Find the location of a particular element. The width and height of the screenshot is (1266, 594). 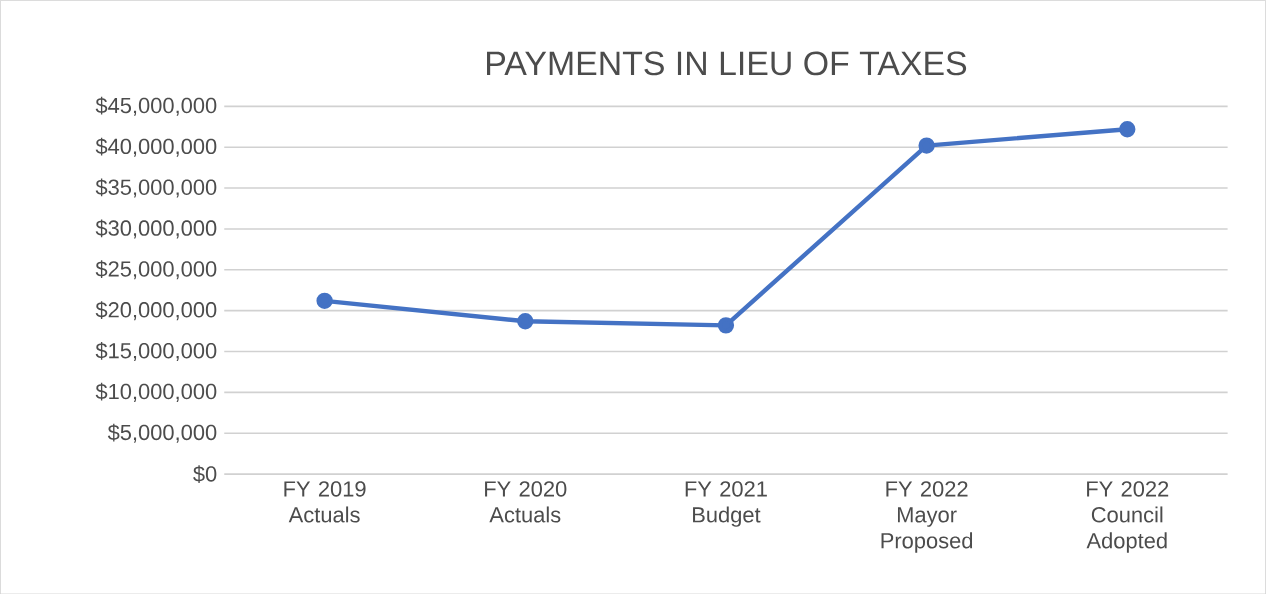

y-tick-label: $5,000,000 is located at coordinates (162, 433).